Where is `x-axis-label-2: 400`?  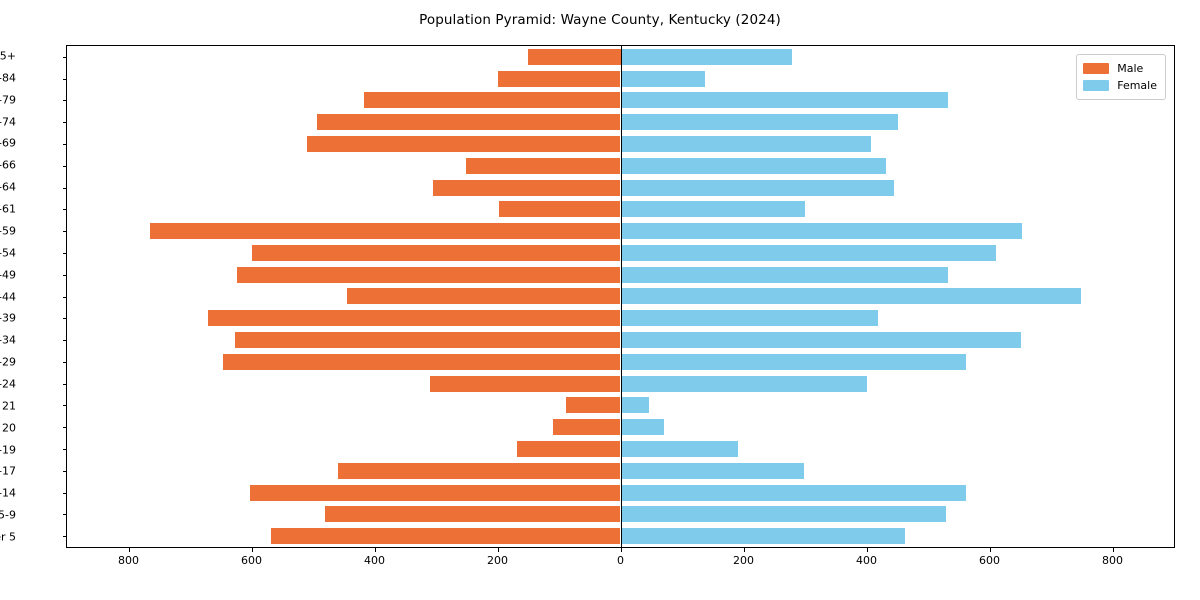 x-axis-label-2: 400 is located at coordinates (374, 560).